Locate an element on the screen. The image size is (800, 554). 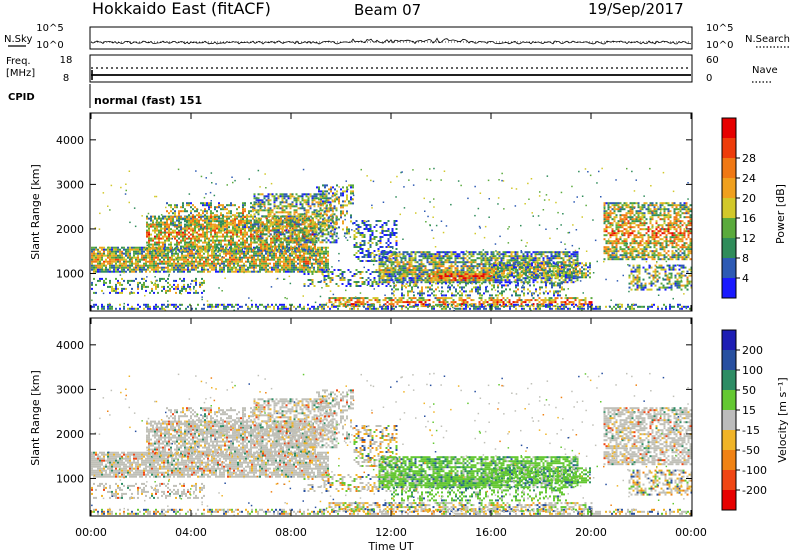
noise-right-label: N.Search is located at coordinates (767, 39).